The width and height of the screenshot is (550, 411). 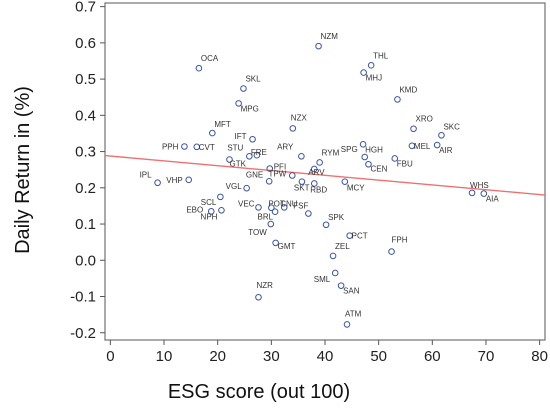 I want to click on point-mcy, so click(x=345, y=181).